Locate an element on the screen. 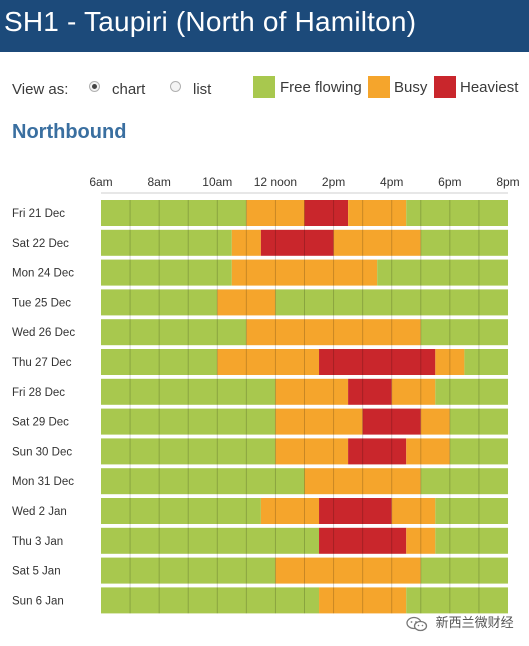  x-tick-label: 8am is located at coordinates (158, 182).